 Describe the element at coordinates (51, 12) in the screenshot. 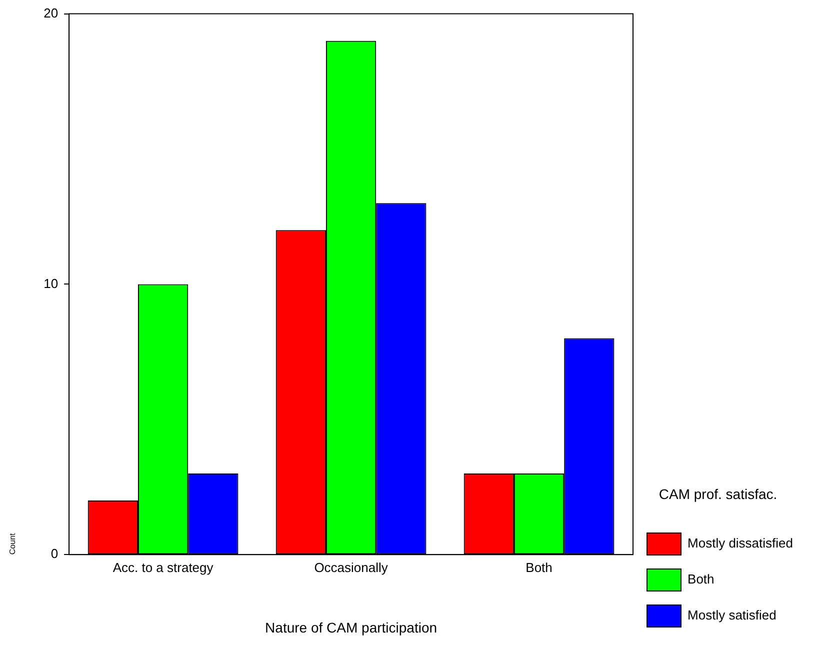

I see `y-tick-label: 20` at that location.